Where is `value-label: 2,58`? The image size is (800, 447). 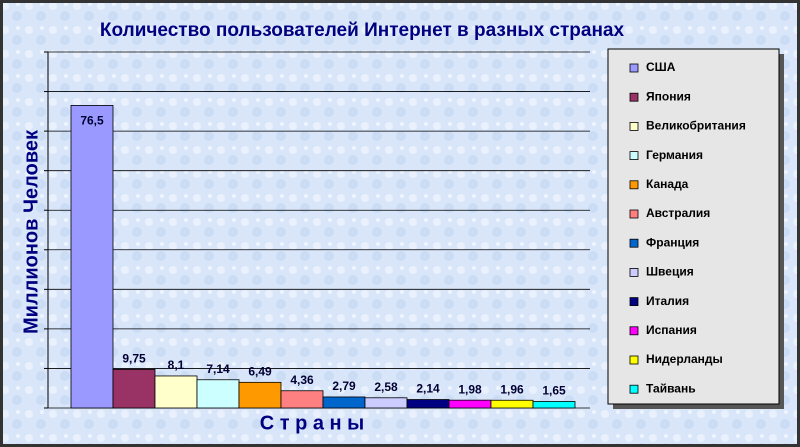 value-label: 2,58 is located at coordinates (386, 387).